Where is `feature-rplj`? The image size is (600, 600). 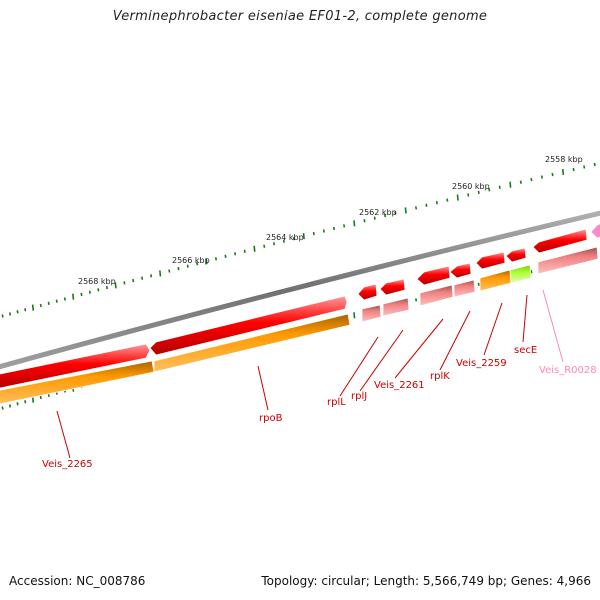
feature-rplj is located at coordinates (396, 307).